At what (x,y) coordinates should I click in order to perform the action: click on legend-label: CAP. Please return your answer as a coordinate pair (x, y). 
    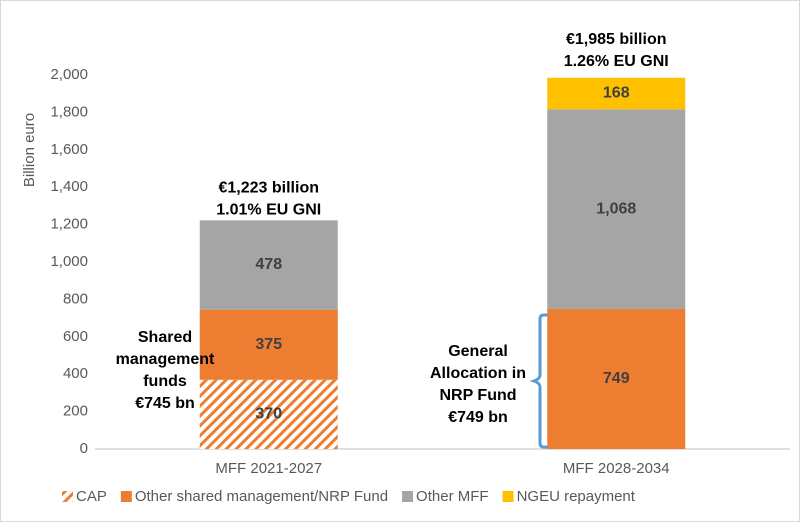
    Looking at the image, I should click on (91, 496).